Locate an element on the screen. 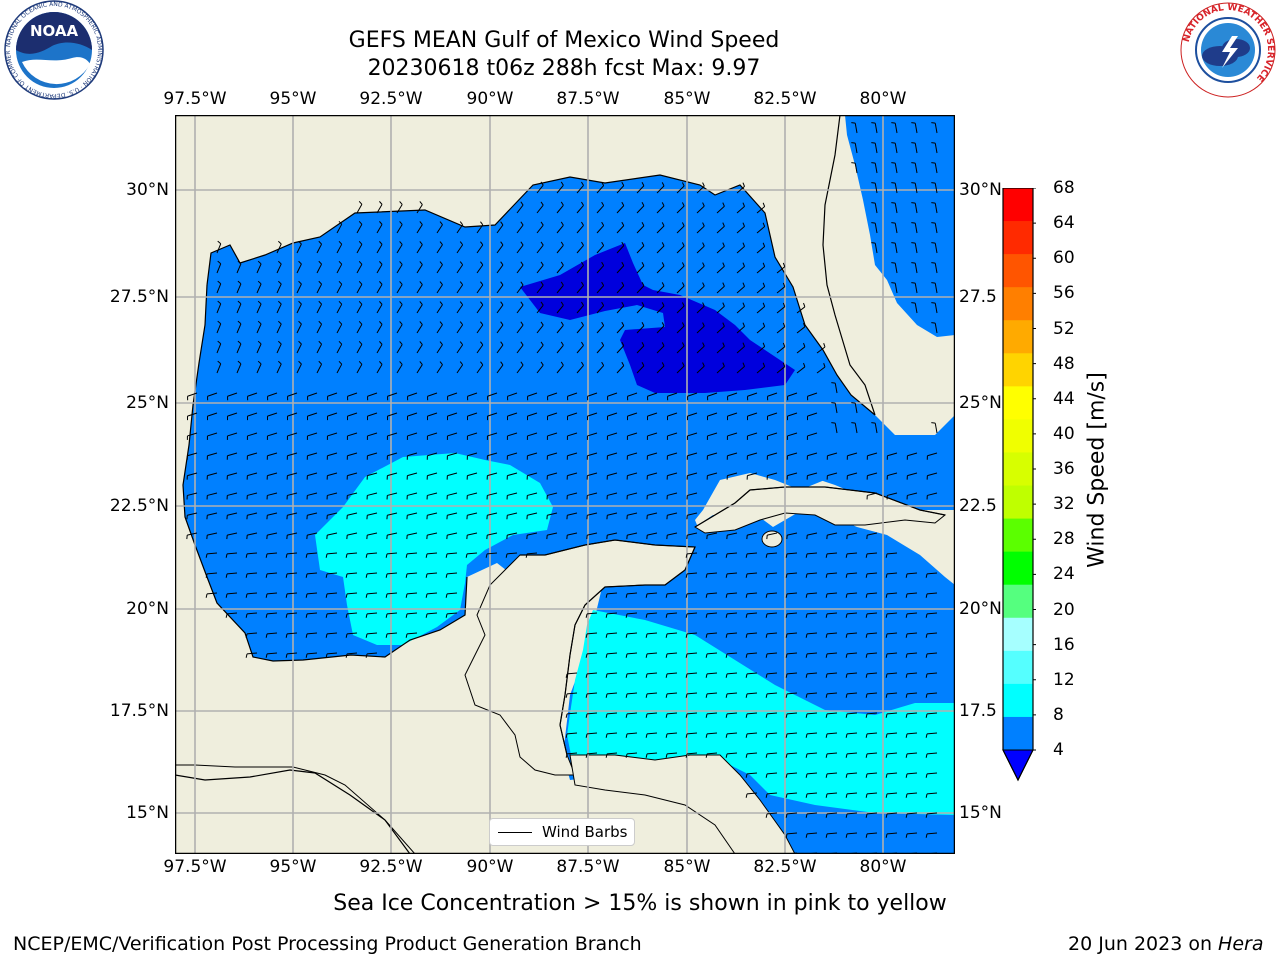 This screenshot has width=1280, height=960. colorbar-tick-label: 60 is located at coordinates (1064, 258).